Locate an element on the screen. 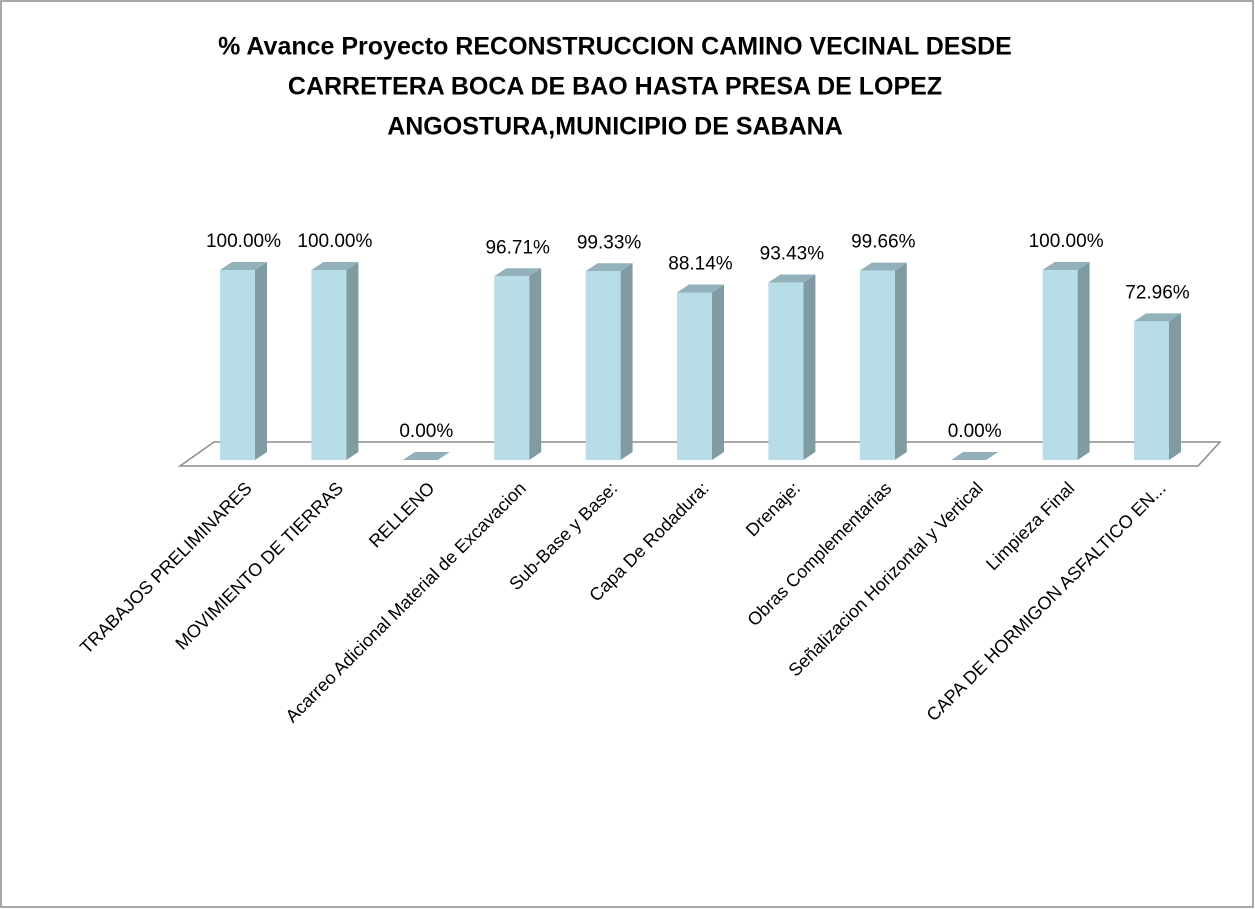 The height and width of the screenshot is (909, 1255). data-label: 99.66% is located at coordinates (883, 242).